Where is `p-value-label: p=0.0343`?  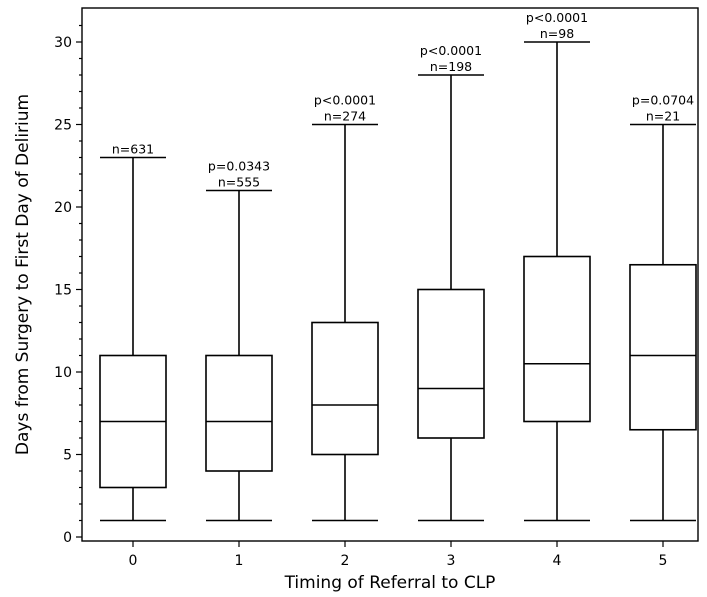 p-value-label: p=0.0343 is located at coordinates (239, 166).